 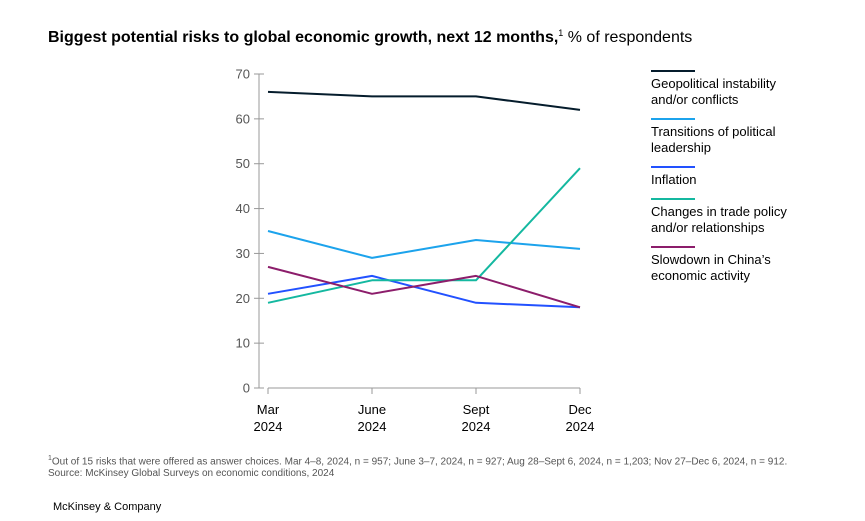 What do you see at coordinates (580, 409) in the screenshot?
I see `x-tick-label: Dec` at bounding box center [580, 409].